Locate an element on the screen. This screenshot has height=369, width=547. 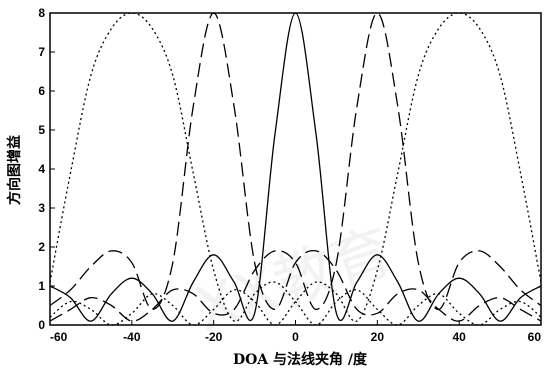
x-tick-label: 40 is located at coordinates (459, 337).